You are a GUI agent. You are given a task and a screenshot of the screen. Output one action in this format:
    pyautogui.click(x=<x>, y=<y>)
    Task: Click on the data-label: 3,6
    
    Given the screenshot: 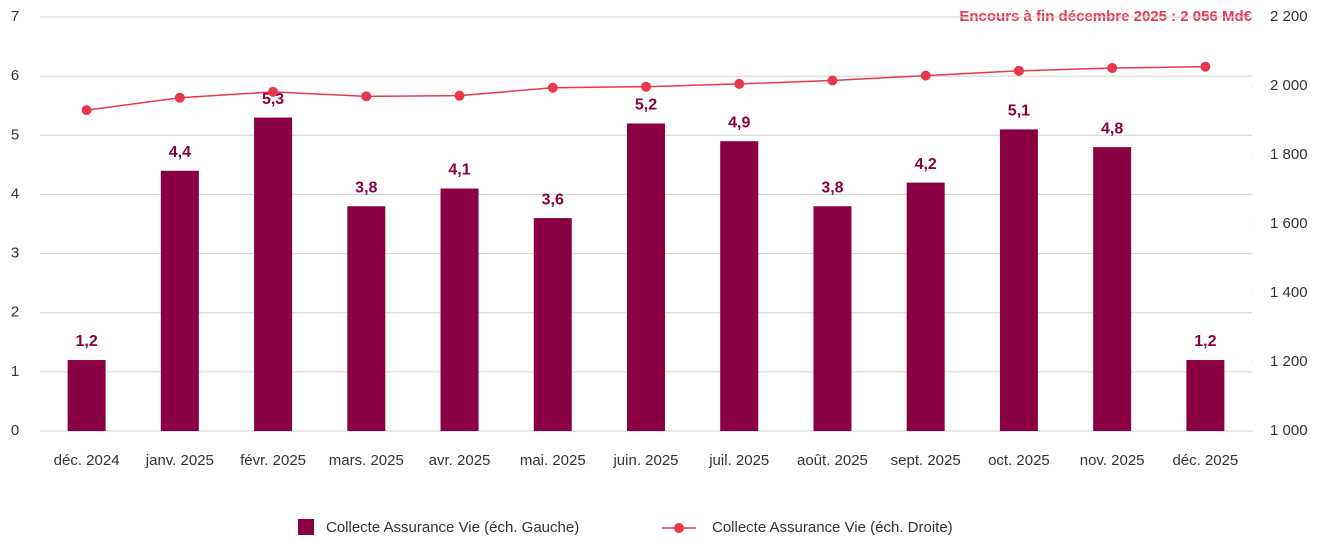 What is the action you would take?
    pyautogui.click(x=553, y=199)
    